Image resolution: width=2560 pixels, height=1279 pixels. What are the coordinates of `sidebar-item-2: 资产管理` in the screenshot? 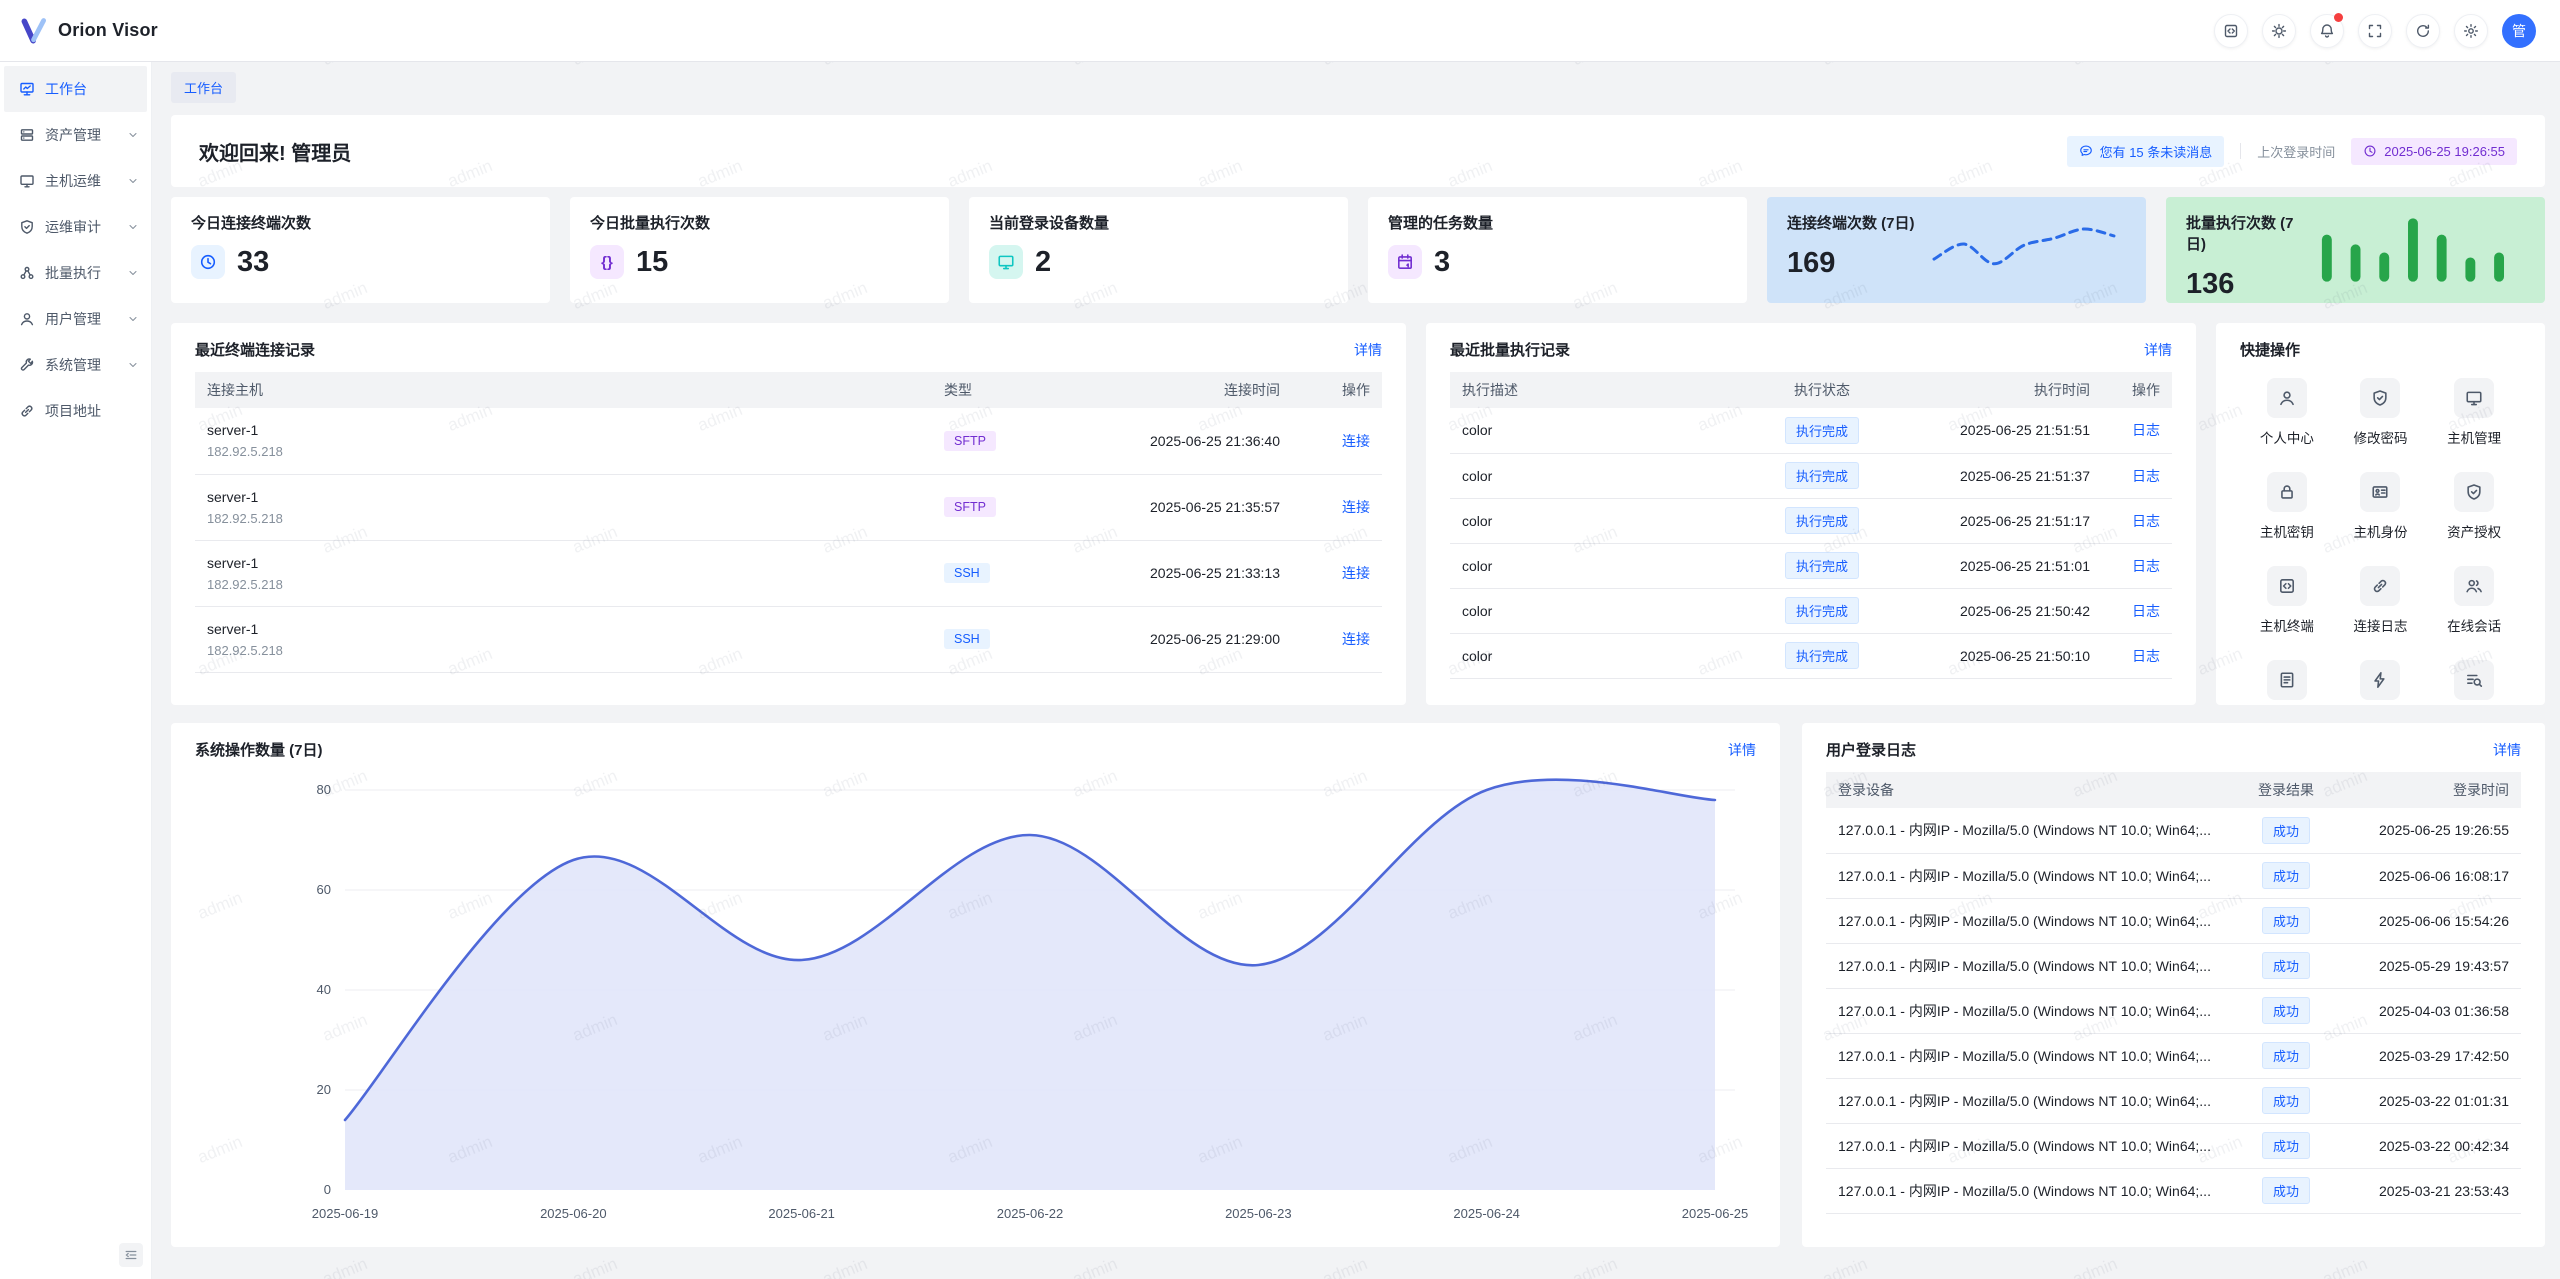 It's located at (75, 135).